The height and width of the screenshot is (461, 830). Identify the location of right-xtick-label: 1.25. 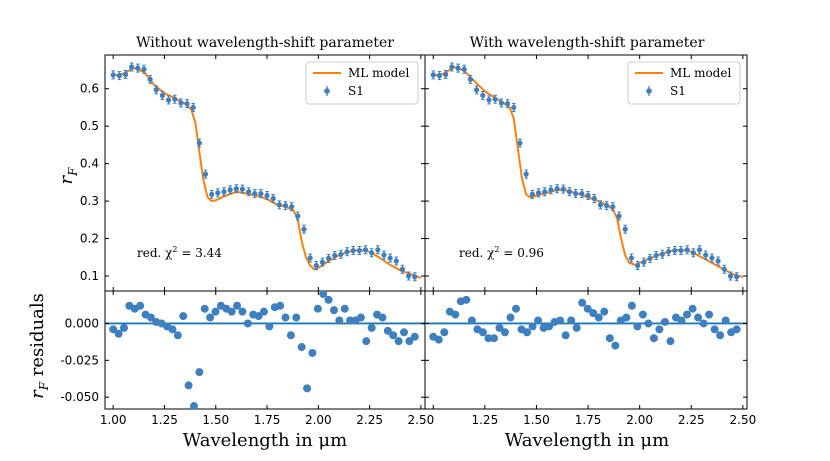
(484, 420).